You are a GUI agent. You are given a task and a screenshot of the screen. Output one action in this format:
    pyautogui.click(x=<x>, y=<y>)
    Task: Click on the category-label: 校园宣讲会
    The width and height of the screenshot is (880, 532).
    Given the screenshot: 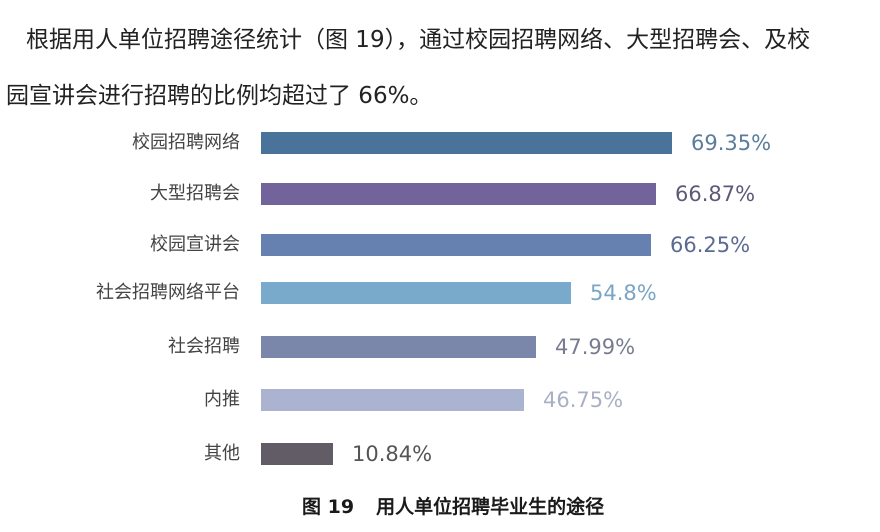 What is the action you would take?
    pyautogui.click(x=195, y=244)
    